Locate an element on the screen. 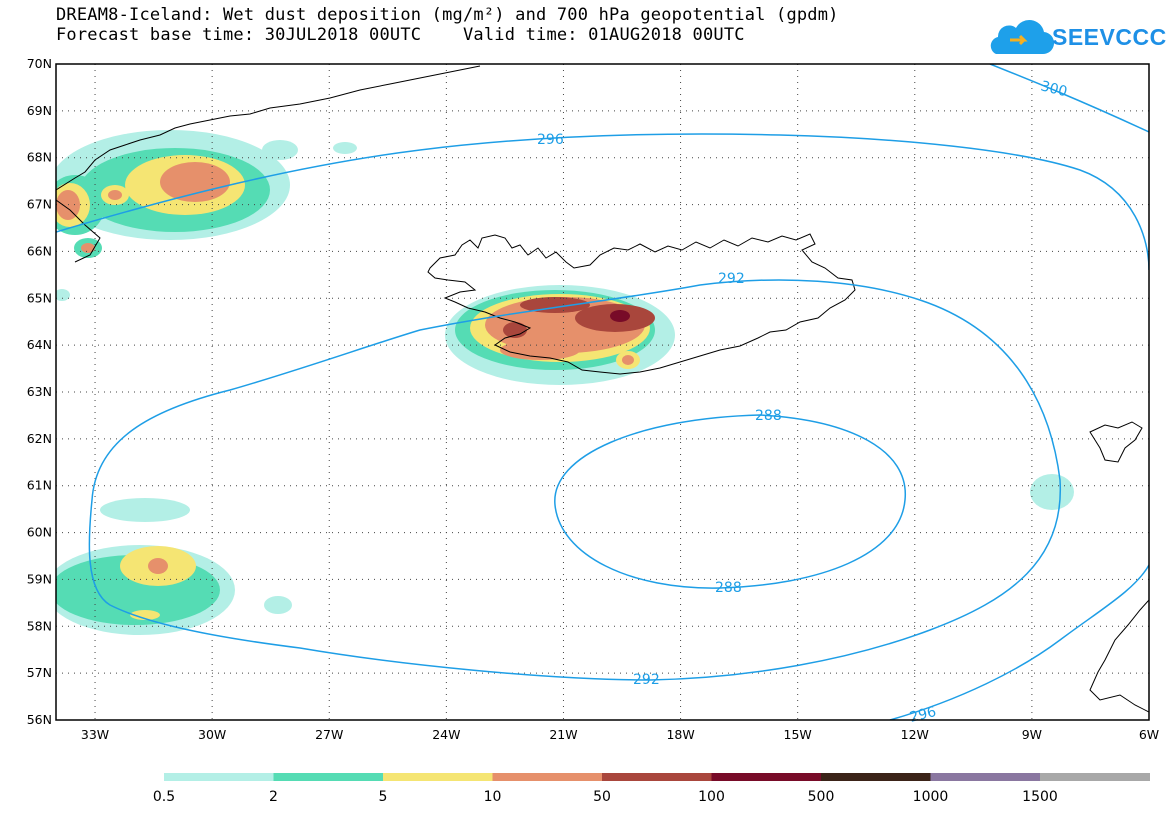  lat-tick-label: 57N is located at coordinates (39, 672).